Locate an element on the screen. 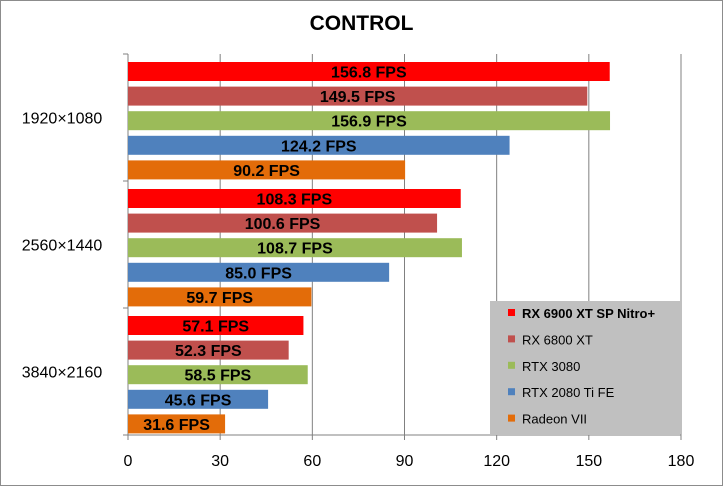  data-label: 108.3 FPS is located at coordinates (295, 200).